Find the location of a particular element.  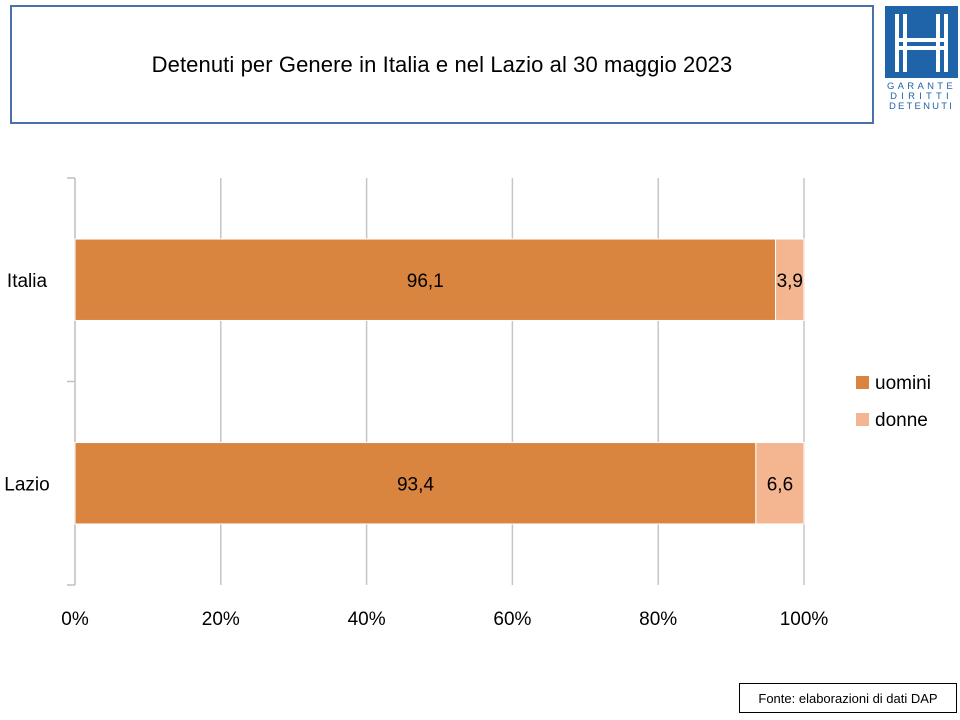

garante-logo: GARANTE DIRITTI DETENUTI is located at coordinates (921, 58).